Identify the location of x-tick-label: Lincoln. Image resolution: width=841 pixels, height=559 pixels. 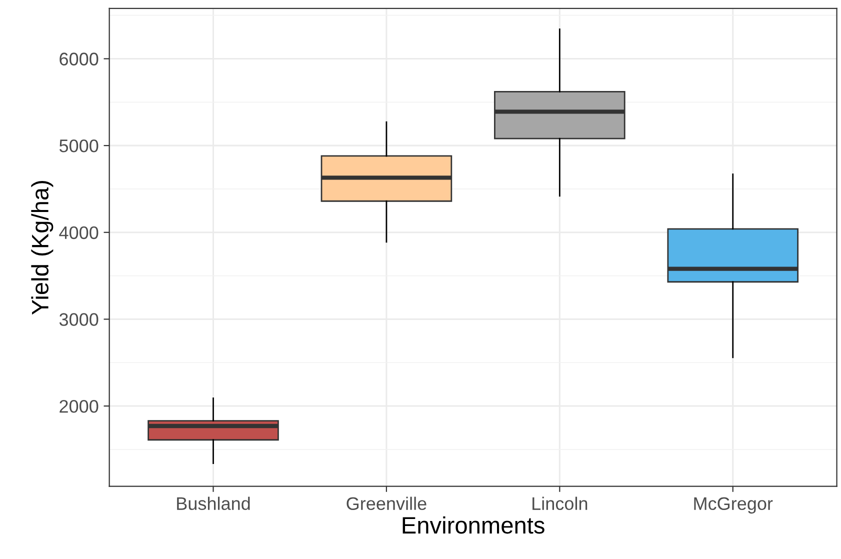
(560, 503).